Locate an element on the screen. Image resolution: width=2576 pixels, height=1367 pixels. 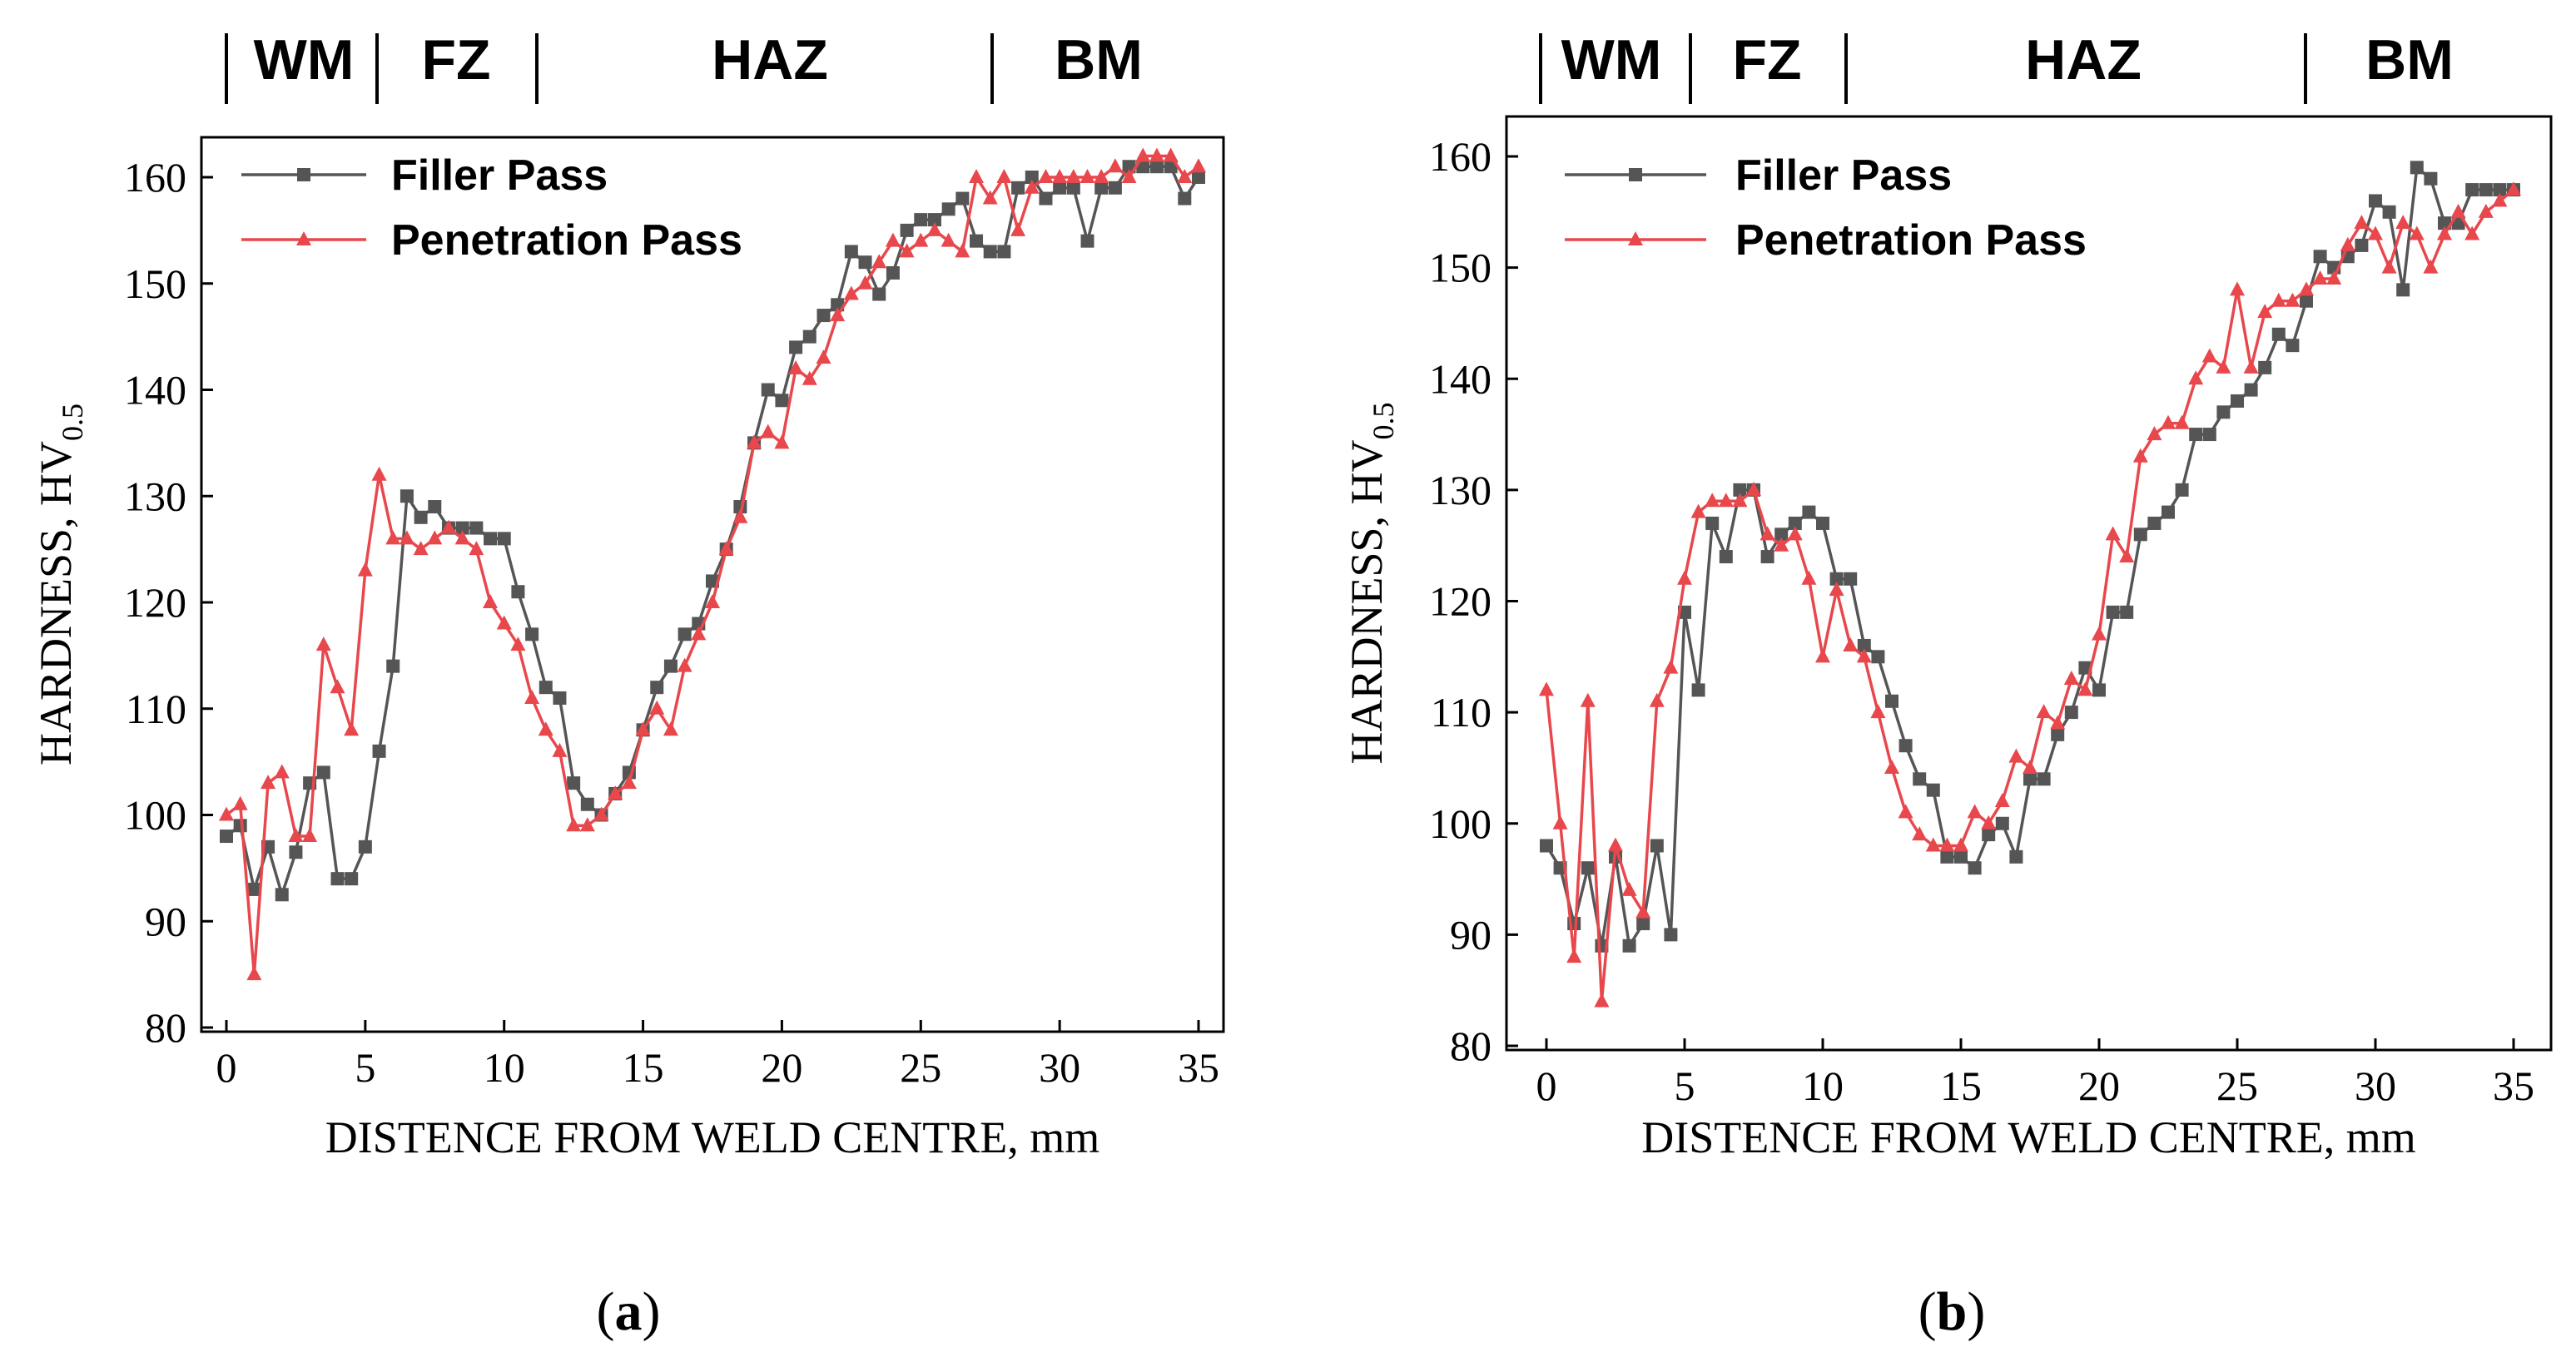
y-tick-label: 130 is located at coordinates (1460, 490).